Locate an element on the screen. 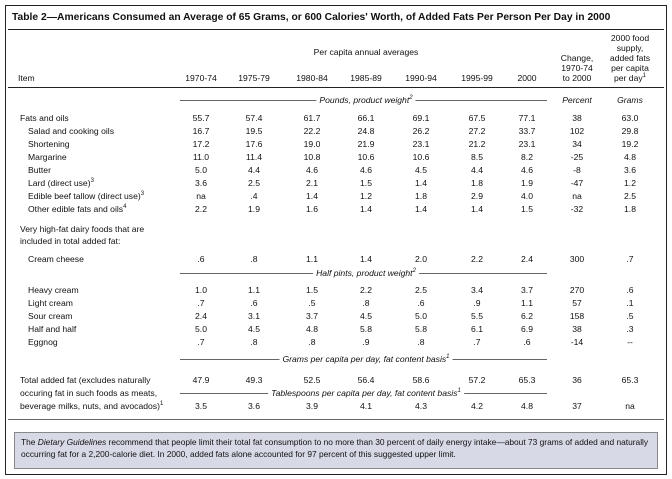 The width and height of the screenshot is (672, 479). cell-text: .5 is located at coordinates (630, 316).